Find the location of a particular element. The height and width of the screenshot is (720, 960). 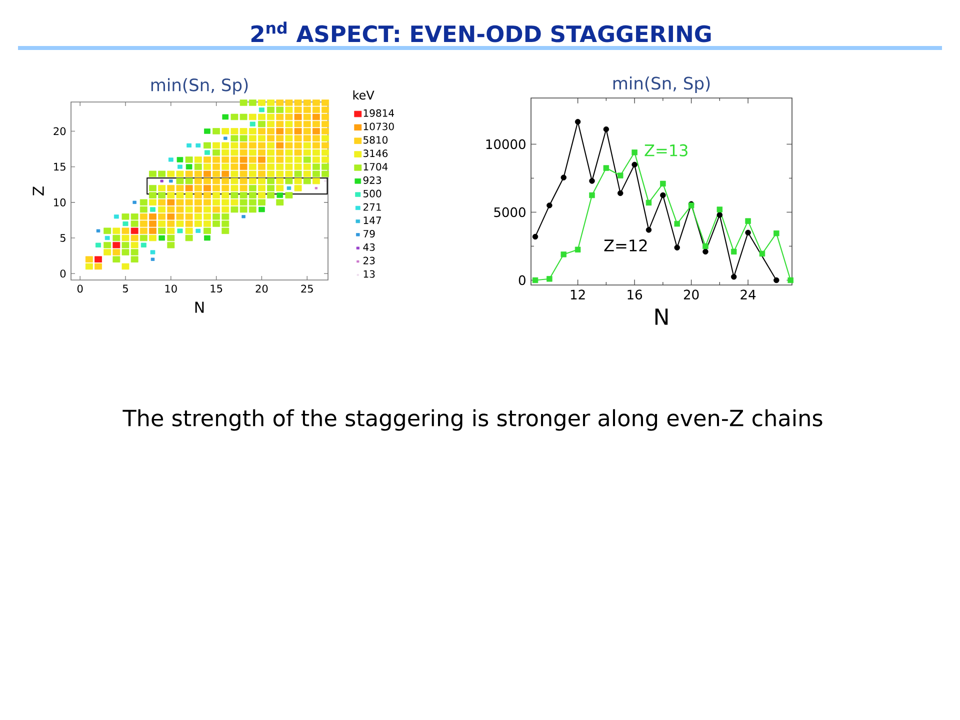

legend-label: 3146 is located at coordinates (376, 154).